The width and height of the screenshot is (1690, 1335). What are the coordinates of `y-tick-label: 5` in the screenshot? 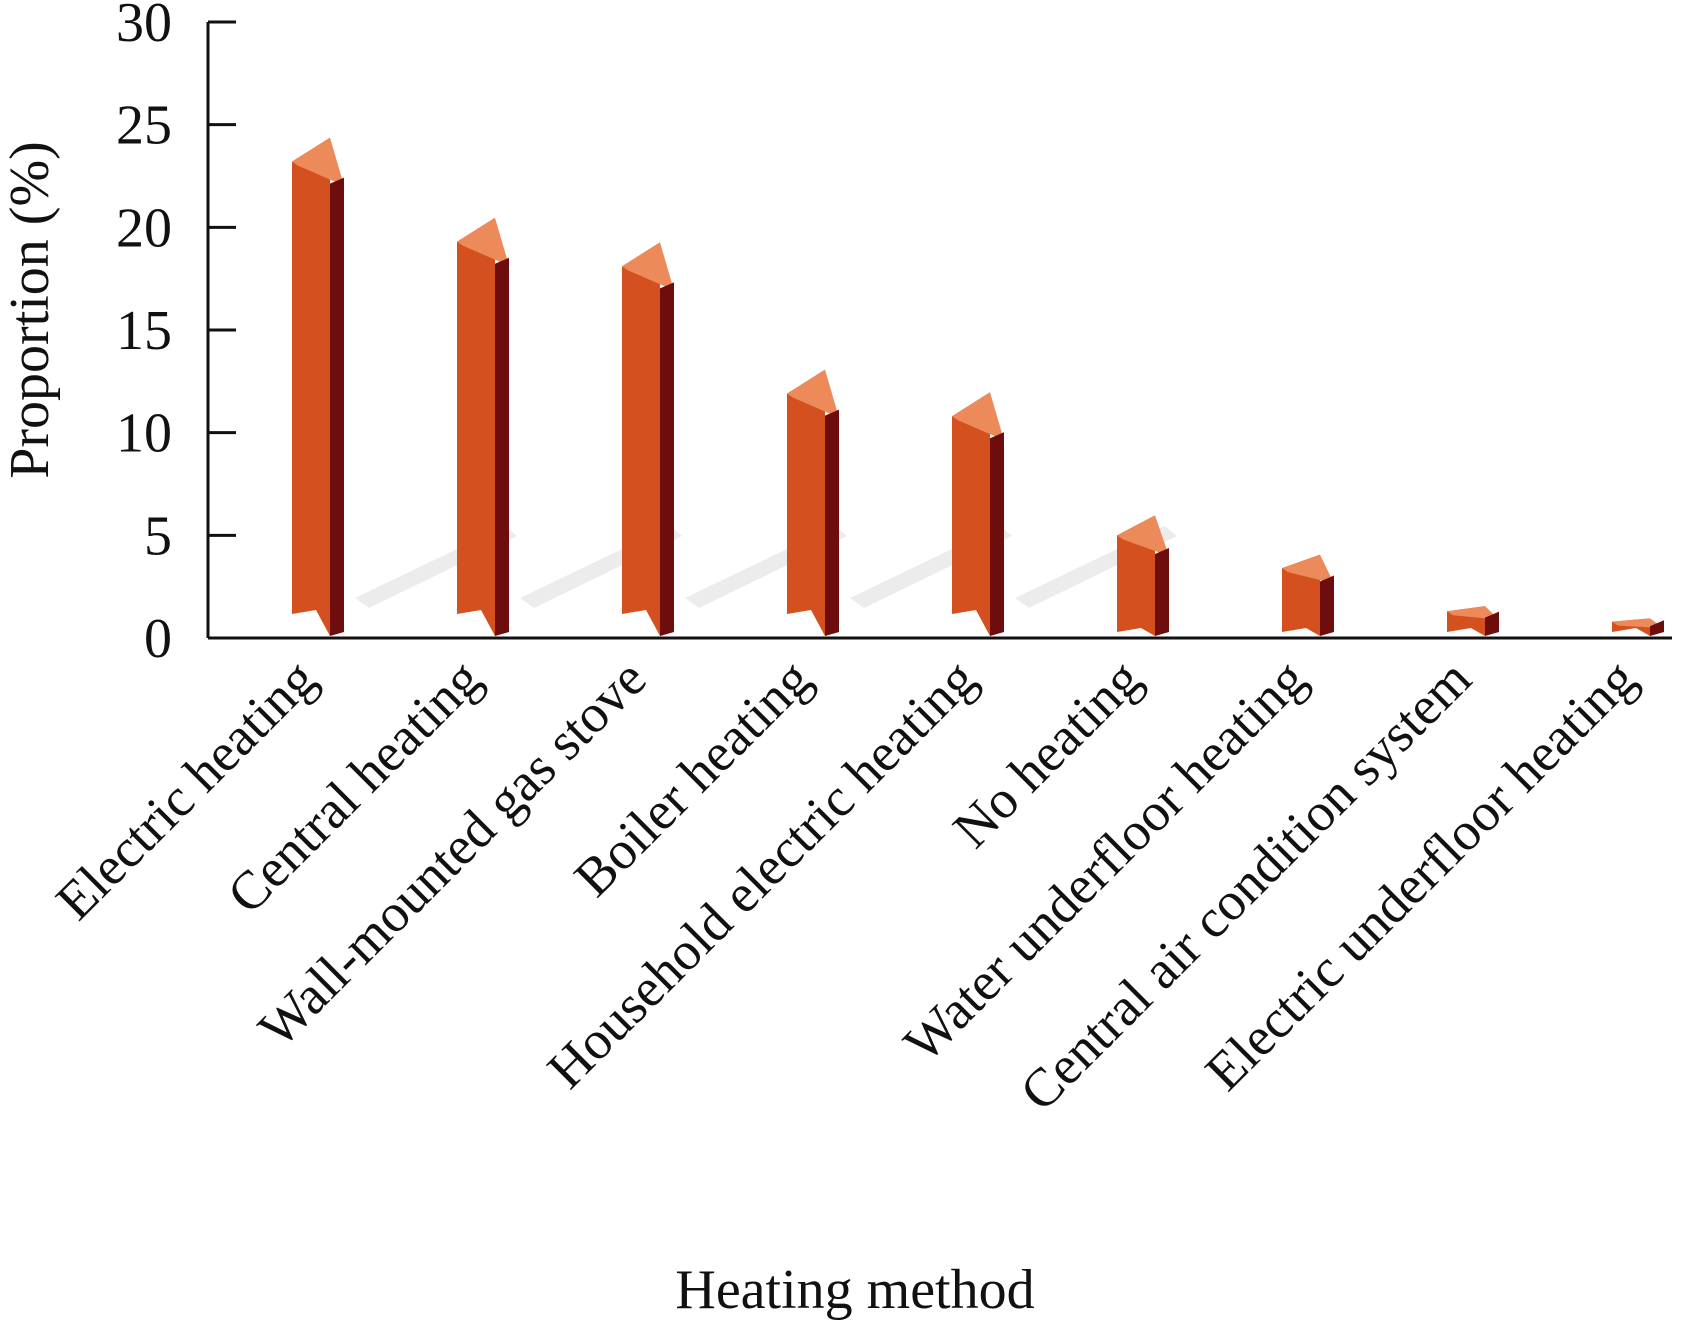 It's located at (158, 536).